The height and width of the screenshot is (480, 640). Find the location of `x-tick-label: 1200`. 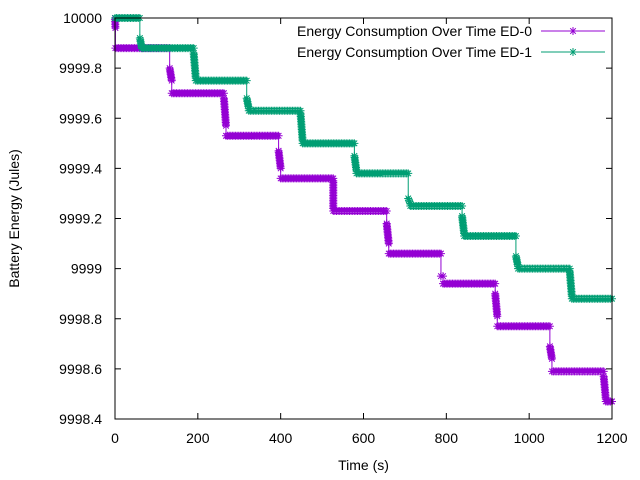

x-tick-label: 1200 is located at coordinates (611, 438).